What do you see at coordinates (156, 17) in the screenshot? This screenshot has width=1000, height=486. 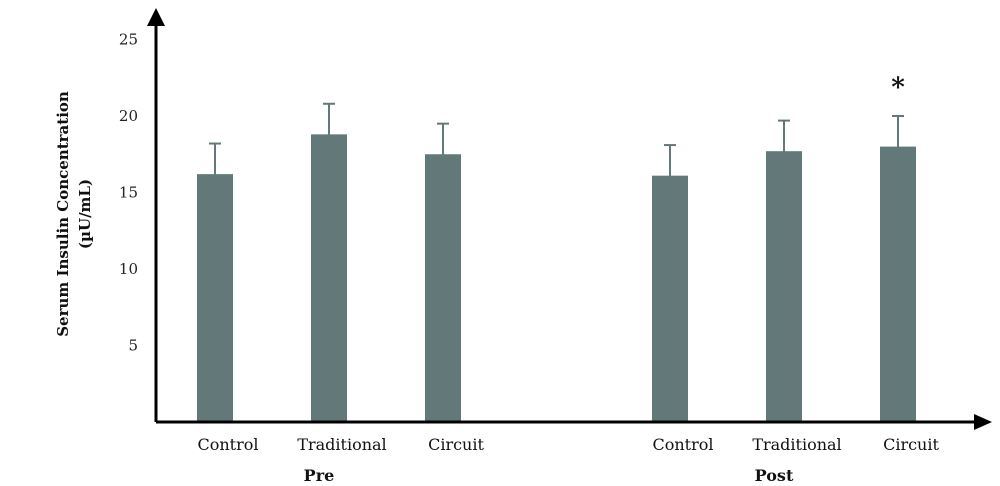 I see `y-axis-arrow` at bounding box center [156, 17].